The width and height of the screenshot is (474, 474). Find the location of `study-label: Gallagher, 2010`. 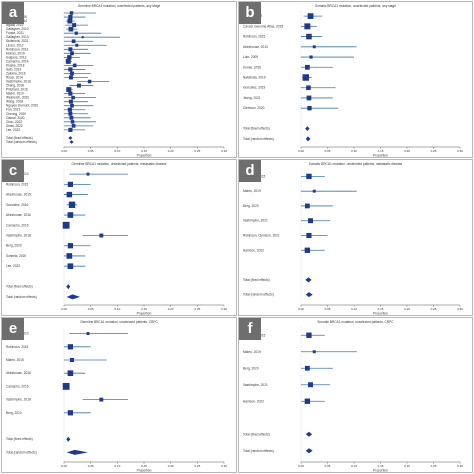

study-label: Gallagher, 2010 is located at coordinates (17, 29).